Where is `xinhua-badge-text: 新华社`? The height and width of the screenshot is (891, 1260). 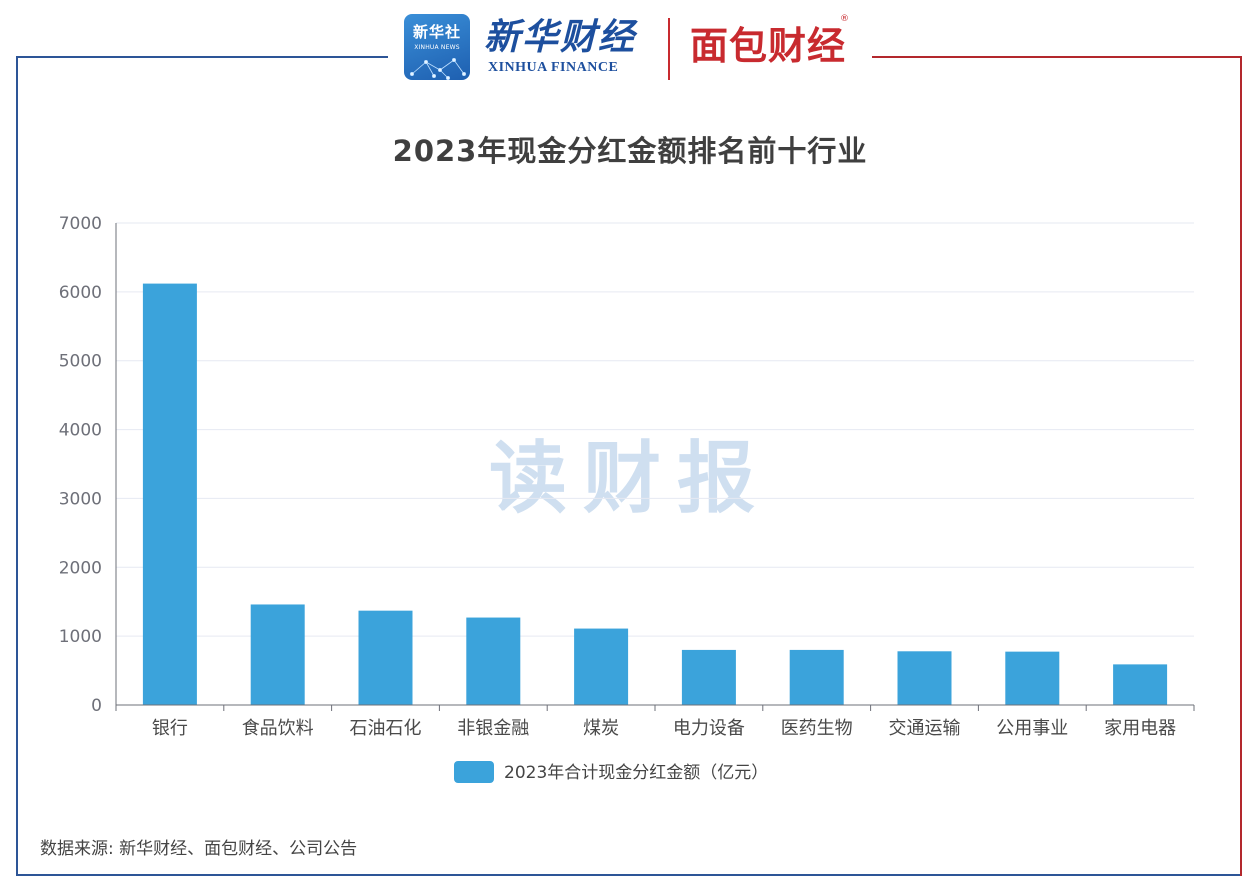 xinhua-badge-text: 新华社 is located at coordinates (436, 32).